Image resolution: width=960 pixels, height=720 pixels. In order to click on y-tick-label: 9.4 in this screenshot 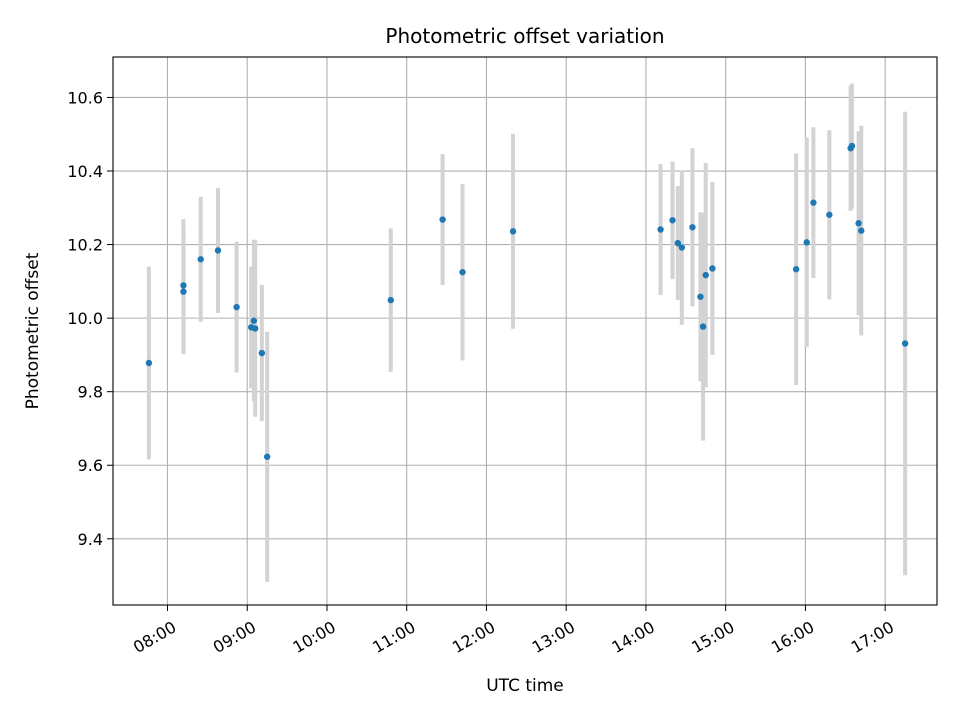, I will do `click(90, 539)`.